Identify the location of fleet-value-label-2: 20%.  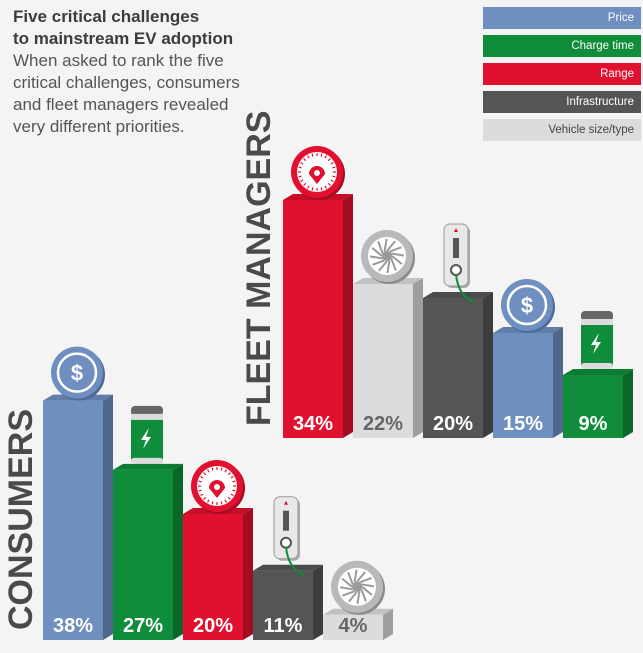
(453, 424).